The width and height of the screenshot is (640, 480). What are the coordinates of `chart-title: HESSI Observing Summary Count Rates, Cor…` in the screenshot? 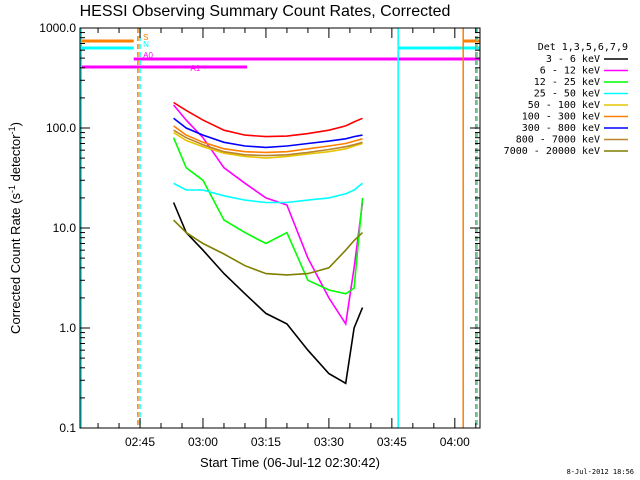 It's located at (265, 11).